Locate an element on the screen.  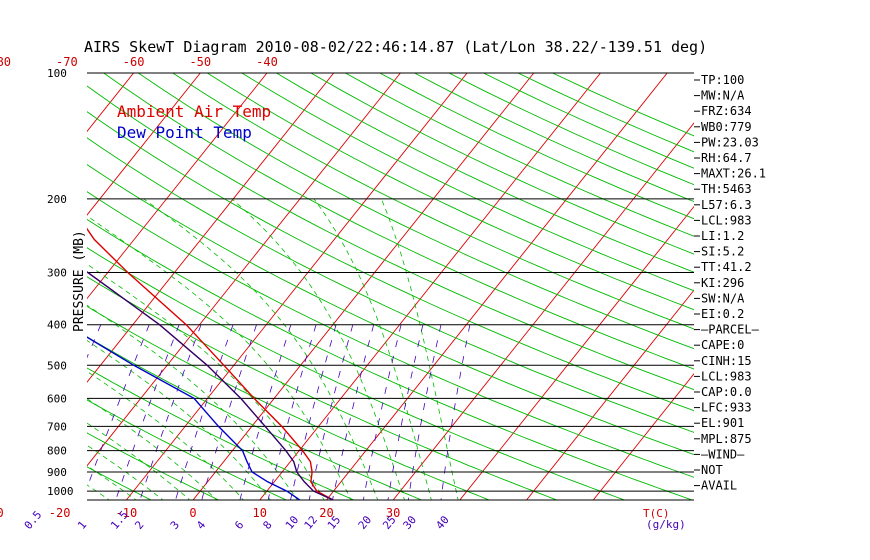
bottom-temp-tick-label: 10 is located at coordinates (260, 513).